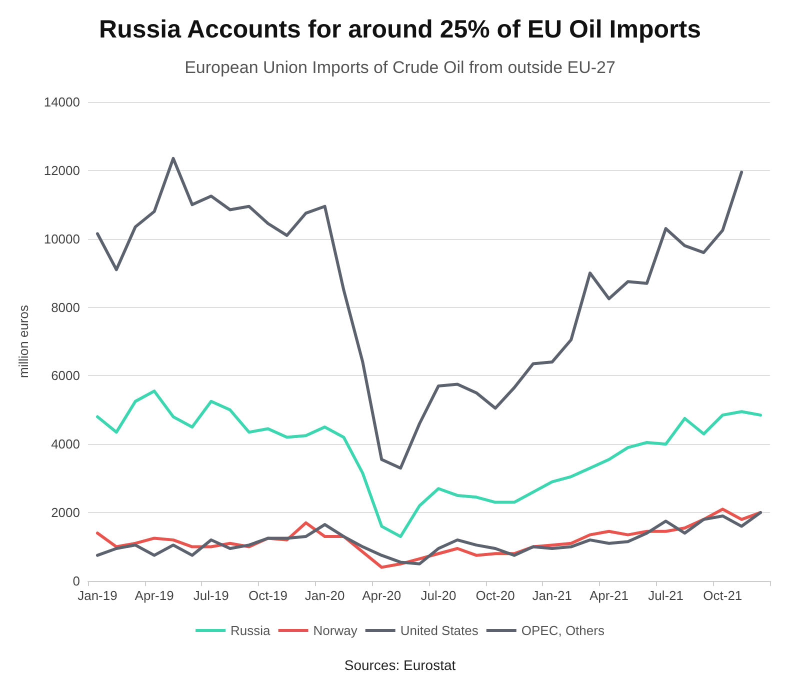 The height and width of the screenshot is (692, 800). I want to click on y-tick-label: 0, so click(76, 581).